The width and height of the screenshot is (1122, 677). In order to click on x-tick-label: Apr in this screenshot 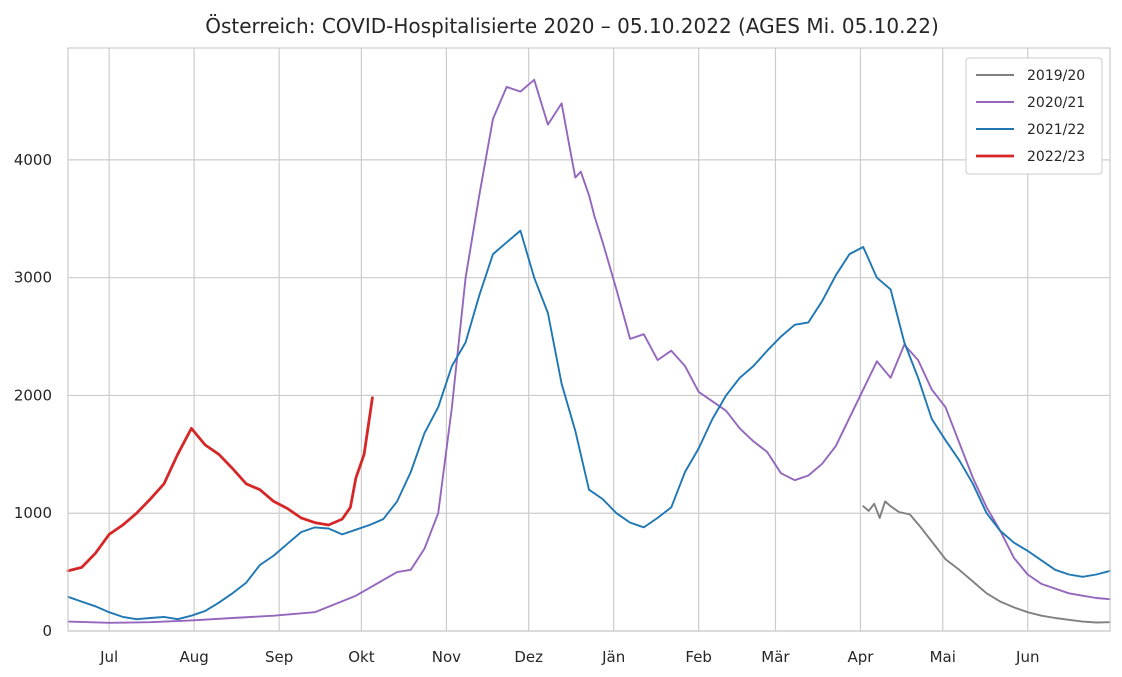, I will do `click(860, 657)`.